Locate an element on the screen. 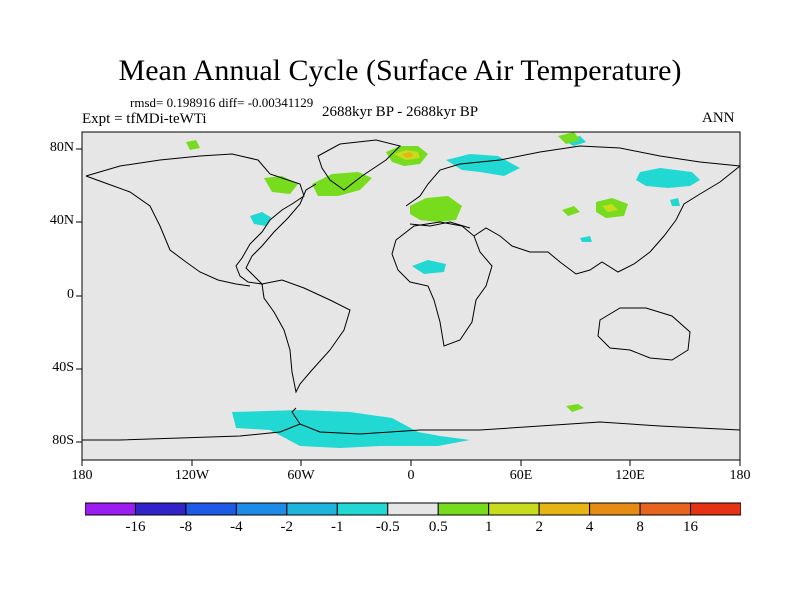 This screenshot has width=800, height=600. colorbar-label: -2 is located at coordinates (287, 527).